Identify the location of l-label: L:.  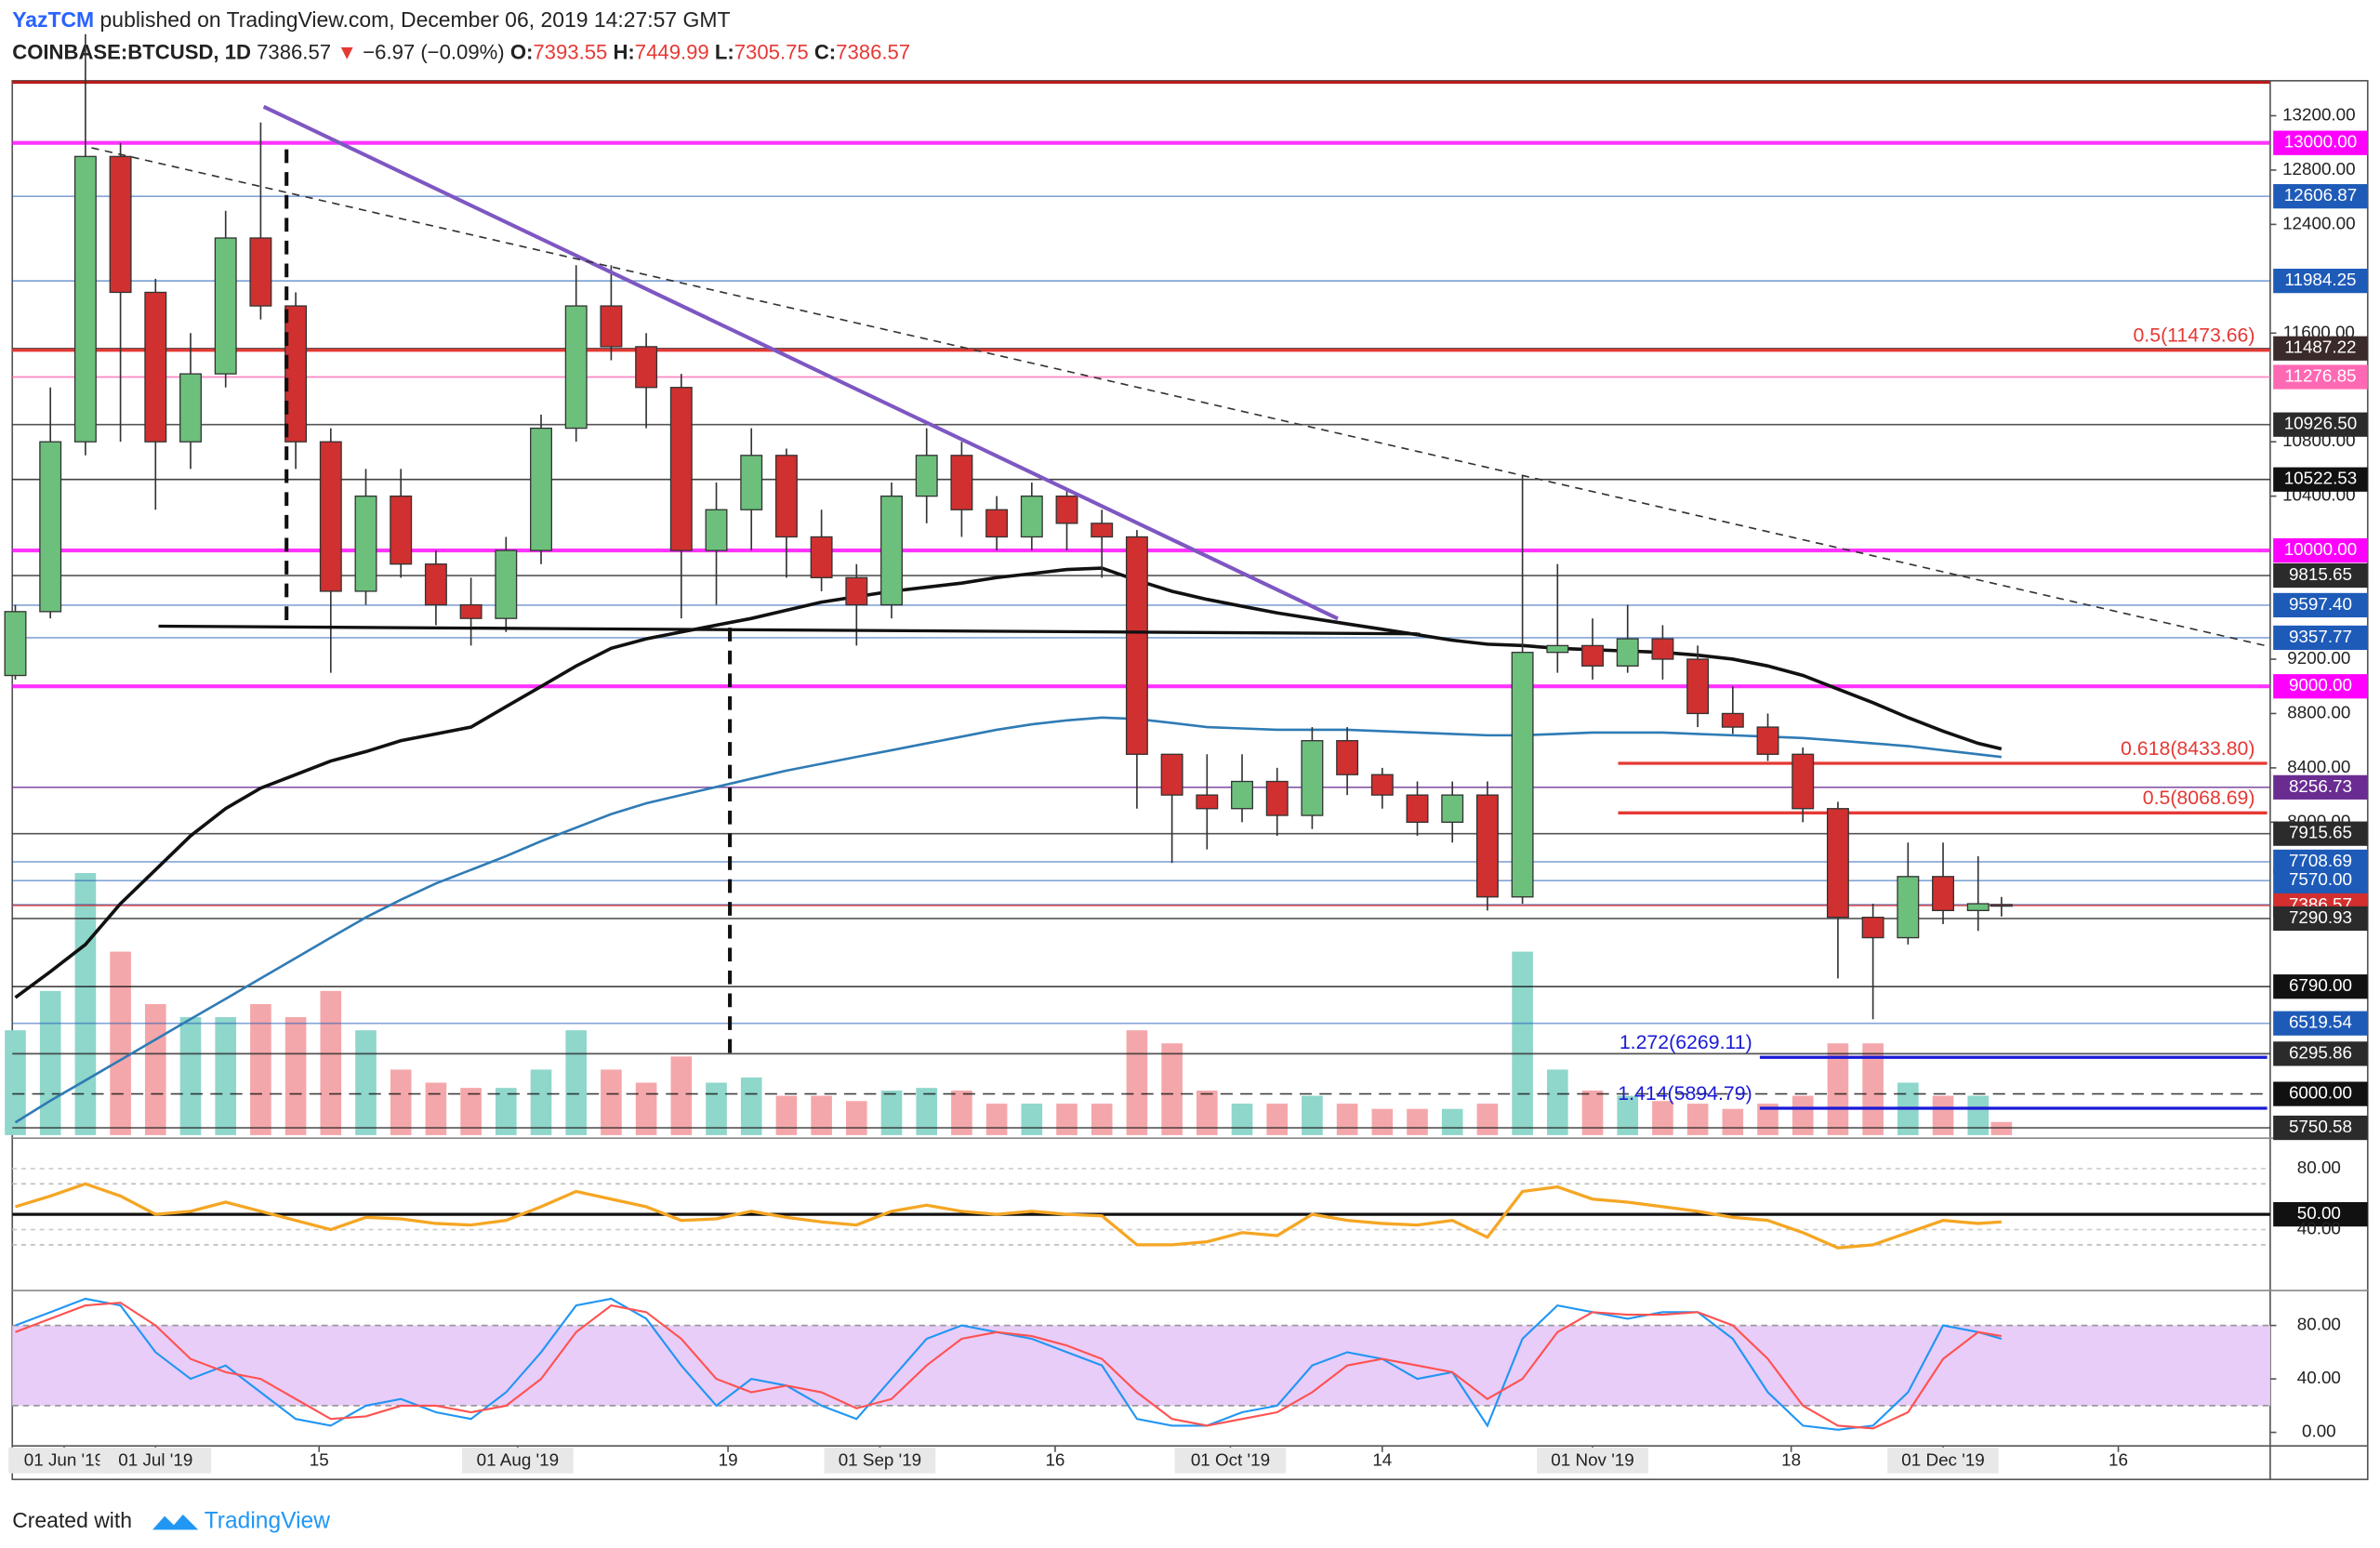
(724, 51).